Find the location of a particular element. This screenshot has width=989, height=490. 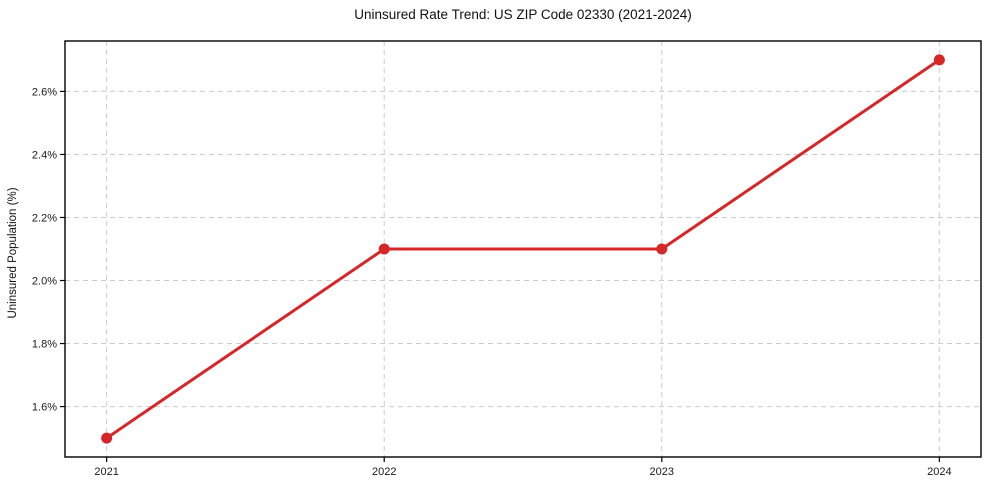

x-tick-label: 2022 is located at coordinates (384, 472).